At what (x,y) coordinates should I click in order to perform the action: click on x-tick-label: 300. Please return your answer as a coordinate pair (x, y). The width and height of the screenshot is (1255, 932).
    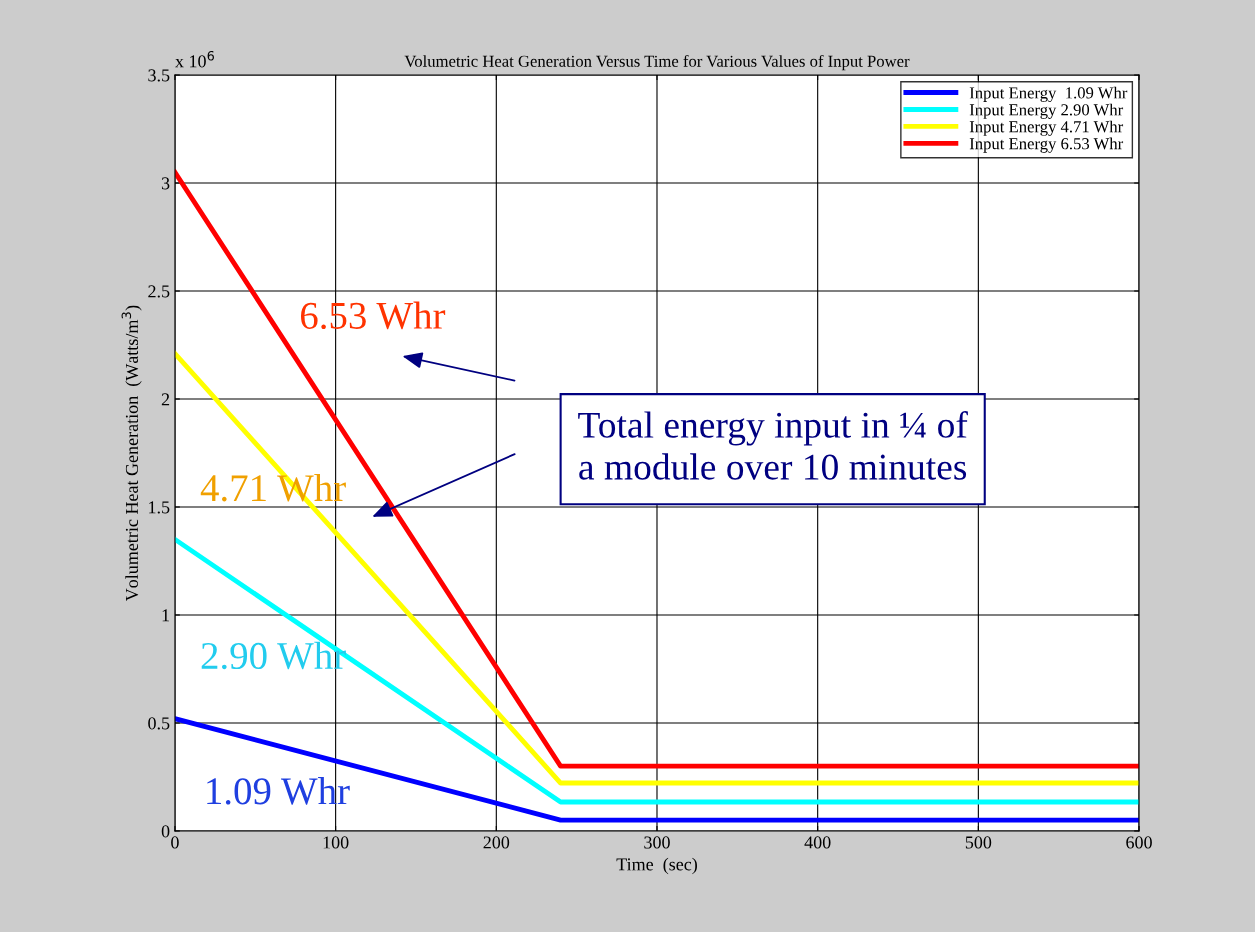
    Looking at the image, I should click on (657, 842).